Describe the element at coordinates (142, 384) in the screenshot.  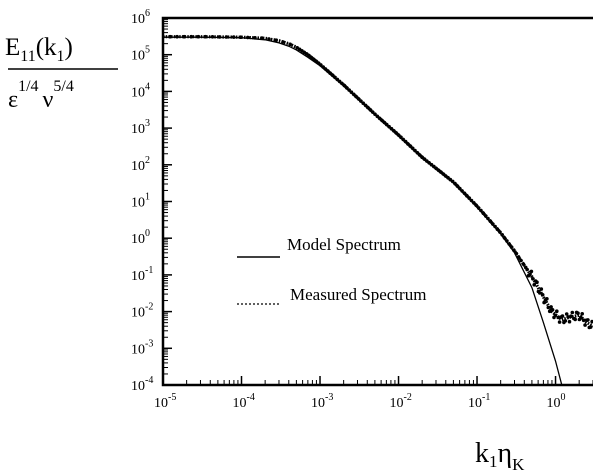
I see `y-tick-label: 10⁻⁴` at that location.